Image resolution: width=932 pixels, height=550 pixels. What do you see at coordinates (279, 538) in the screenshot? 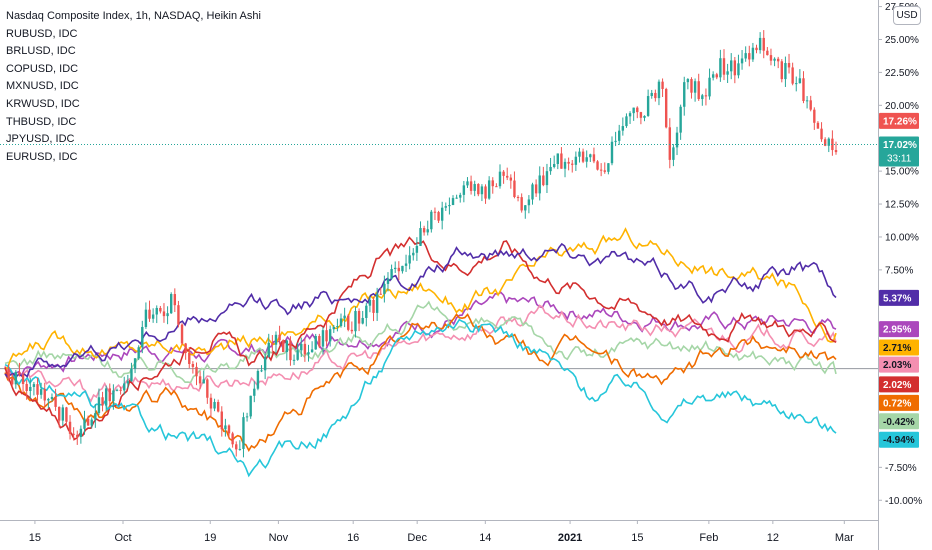
I see `x-tick-label-3: Nov` at bounding box center [279, 538].